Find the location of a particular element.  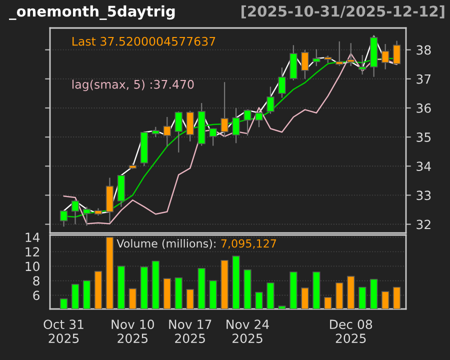

x-tick-label: Dec 08 2025 is located at coordinates (351, 332).